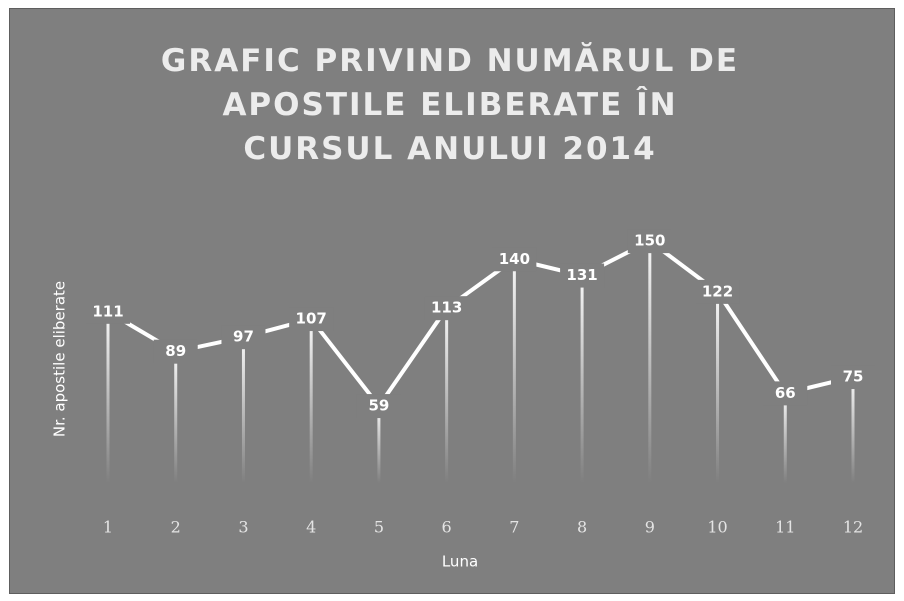  I want to click on data-label: 59, so click(378, 406).